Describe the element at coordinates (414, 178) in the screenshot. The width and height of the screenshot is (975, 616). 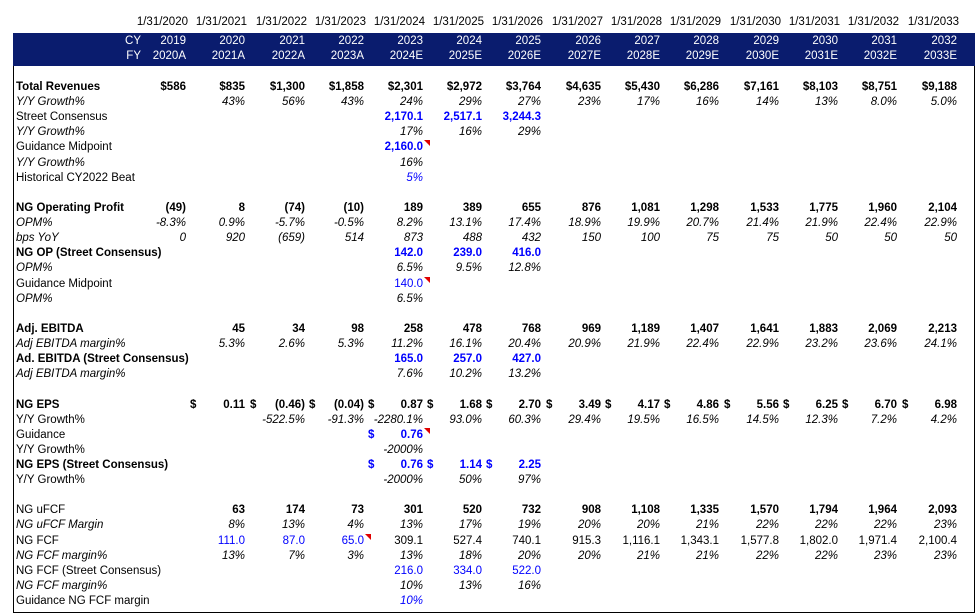
I see `value-cell: 5%` at that location.